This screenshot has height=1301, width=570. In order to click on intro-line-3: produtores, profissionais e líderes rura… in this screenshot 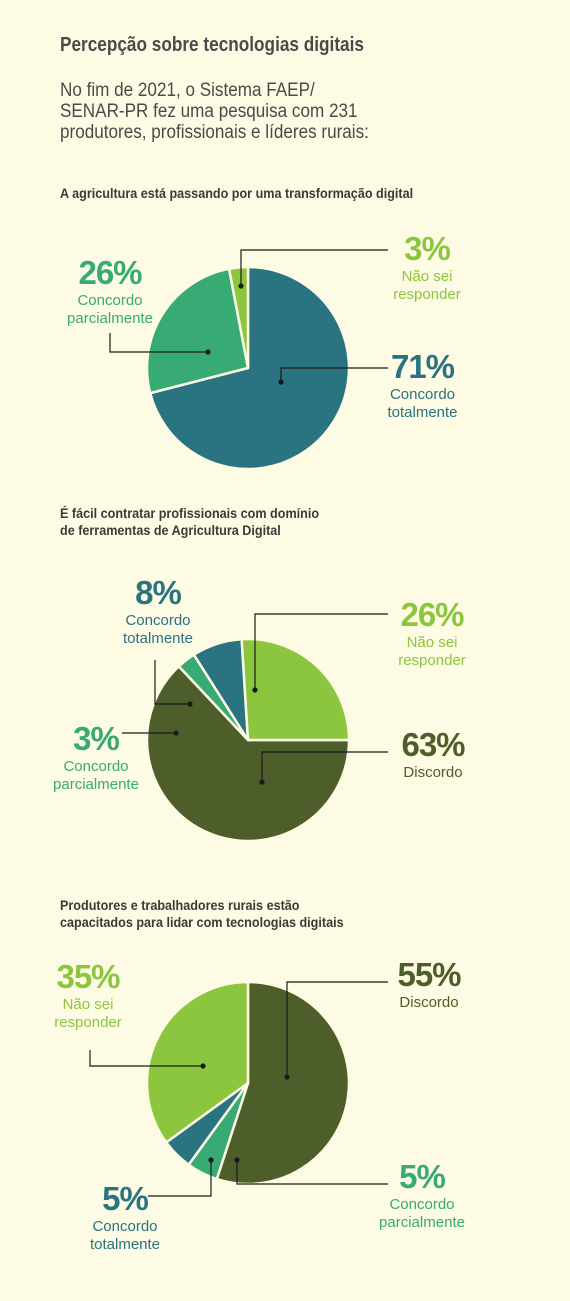, I will do `click(214, 132)`.